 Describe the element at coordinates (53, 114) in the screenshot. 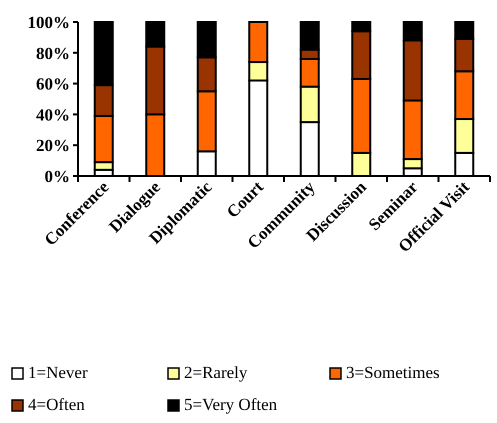

I see `y-tick-label: 40%` at that location.